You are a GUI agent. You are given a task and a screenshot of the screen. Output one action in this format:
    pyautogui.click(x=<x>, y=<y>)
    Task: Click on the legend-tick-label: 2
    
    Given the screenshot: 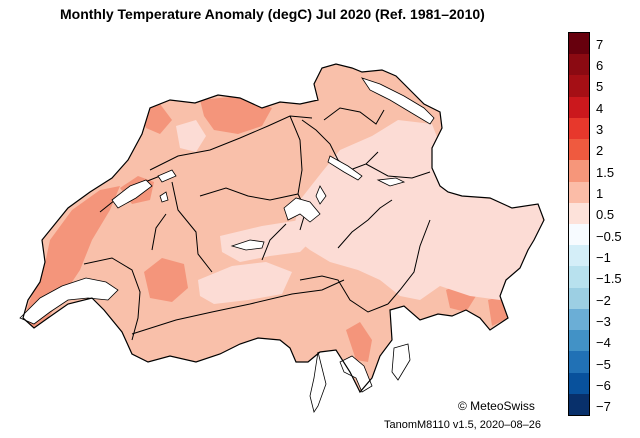 What is the action you would take?
    pyautogui.click(x=600, y=151)
    